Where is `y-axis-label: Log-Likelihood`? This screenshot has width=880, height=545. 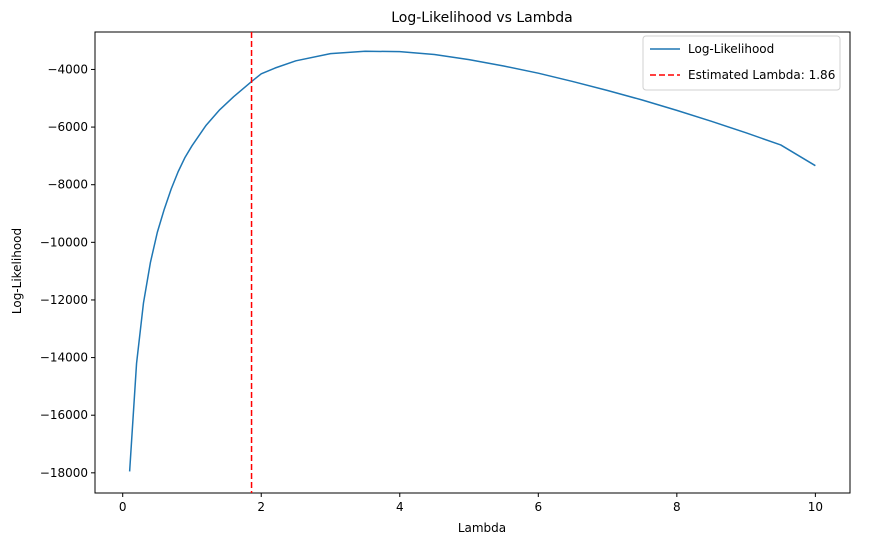
y-axis-label: Log-Likelihood is located at coordinates (17, 271).